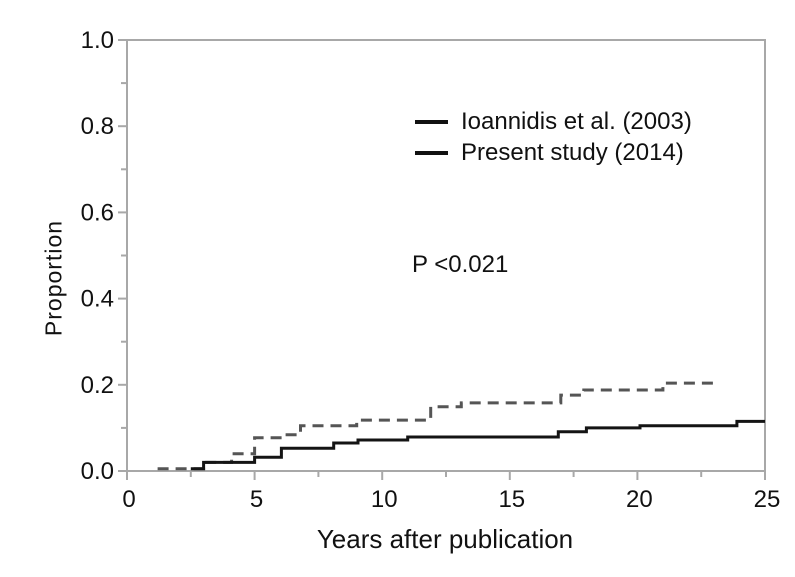 Image resolution: width=795 pixels, height=577 pixels. I want to click on x-tick-label: 5, so click(256, 499).